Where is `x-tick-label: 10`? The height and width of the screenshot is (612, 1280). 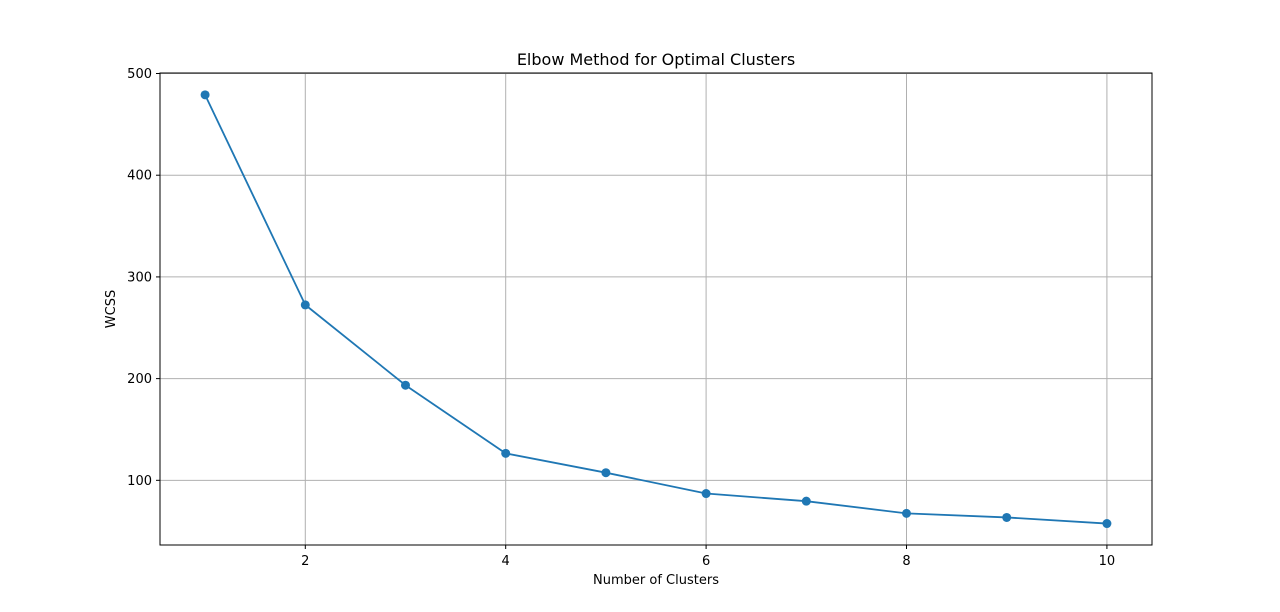
x-tick-label: 10 is located at coordinates (1107, 561).